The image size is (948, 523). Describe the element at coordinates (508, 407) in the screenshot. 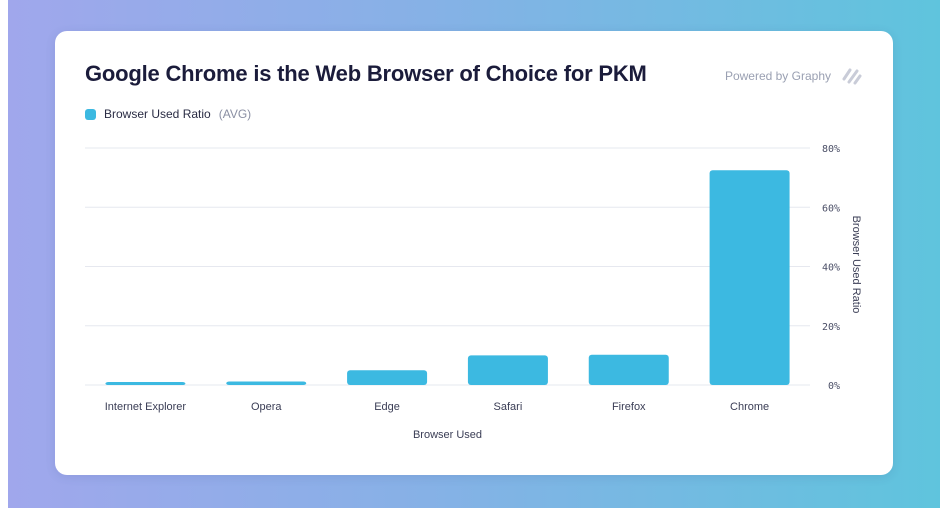

I see `x-tick-label: Safari` at that location.